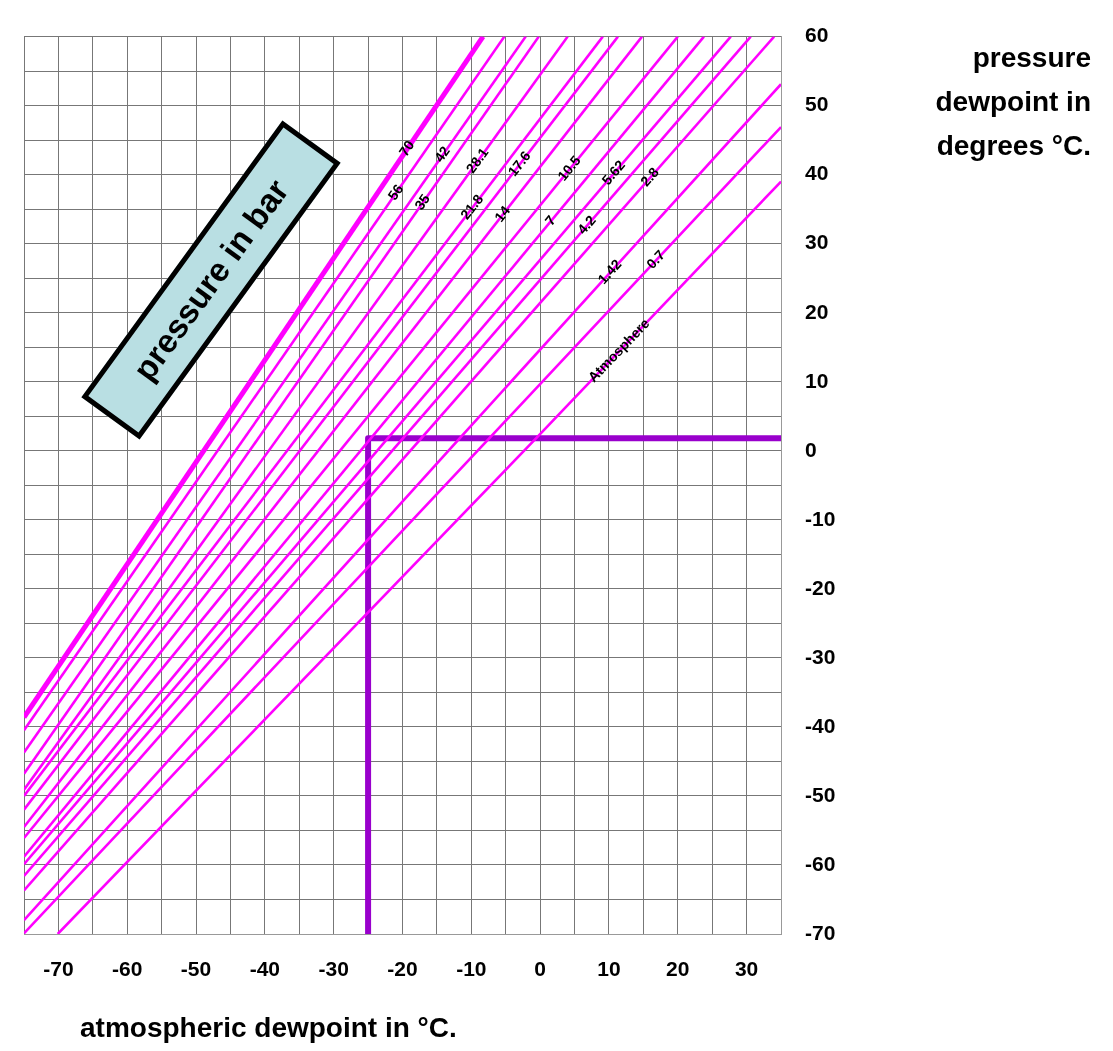 The height and width of the screenshot is (1051, 1113). What do you see at coordinates (655, 259) in the screenshot?
I see `text: 0.7` at bounding box center [655, 259].